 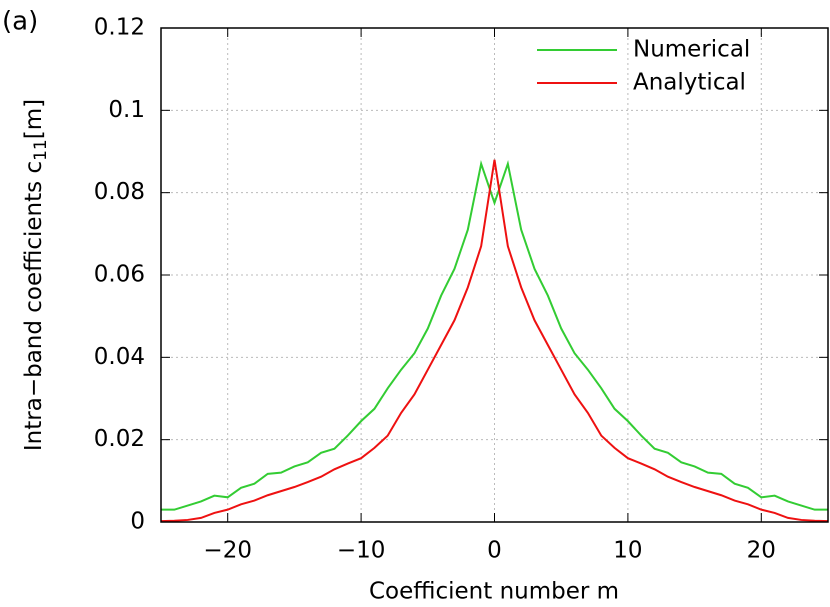 What do you see at coordinates (119, 439) in the screenshot?
I see `y-tick-label: 0.02` at bounding box center [119, 439].